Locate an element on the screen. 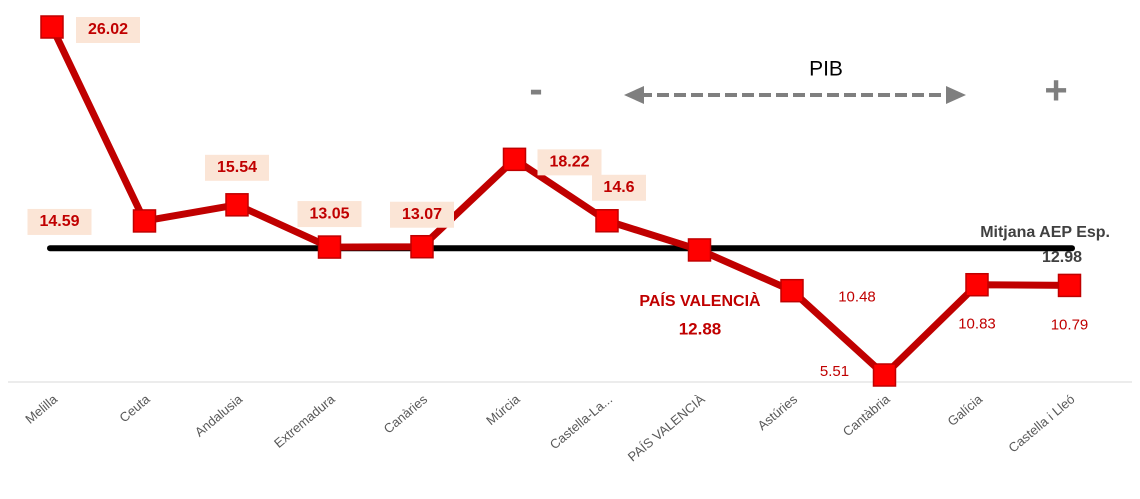  data-label: 13.05 is located at coordinates (329, 213).